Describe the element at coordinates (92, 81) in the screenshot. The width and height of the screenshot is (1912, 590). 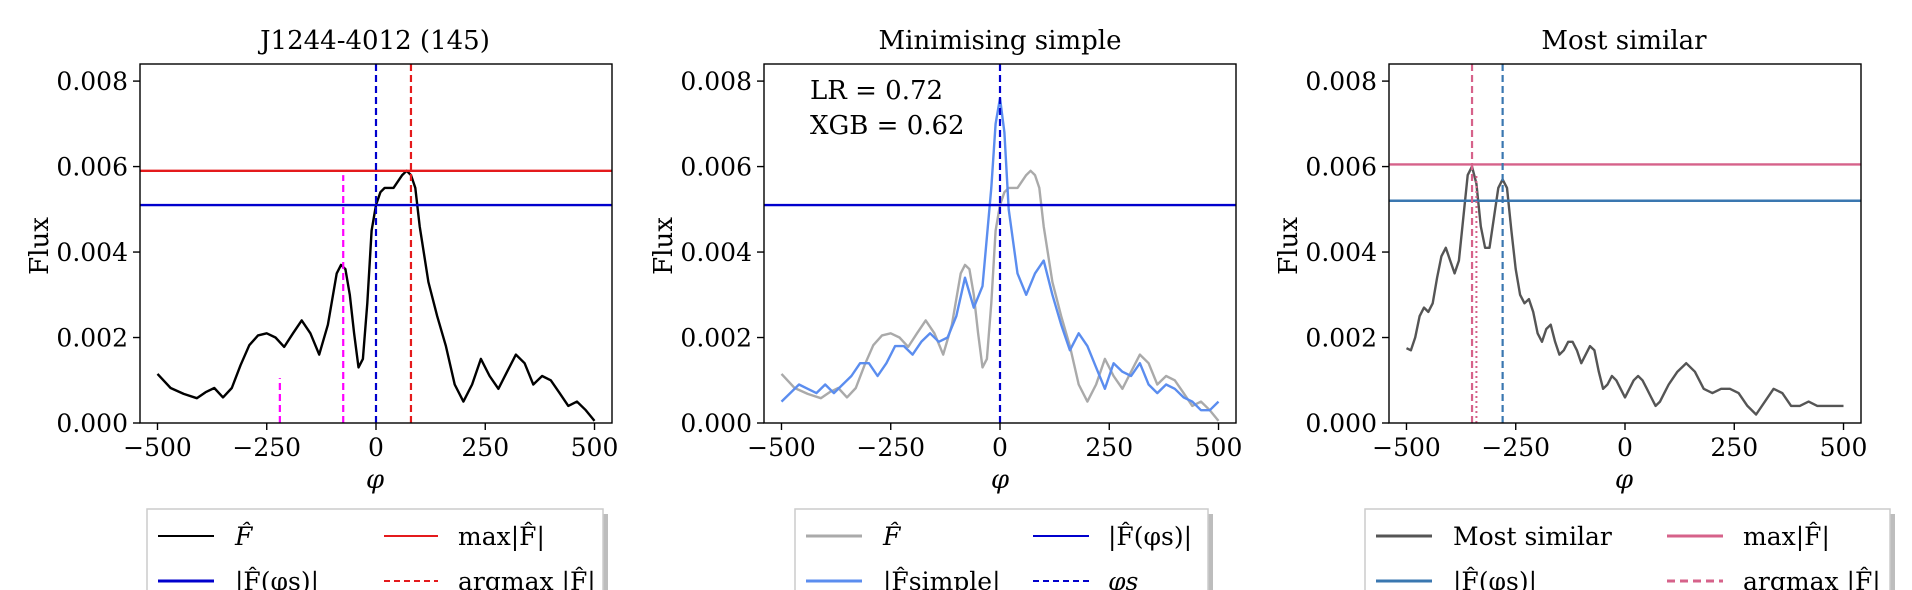
I see `p1-ytick-label-4: 0.008` at that location.